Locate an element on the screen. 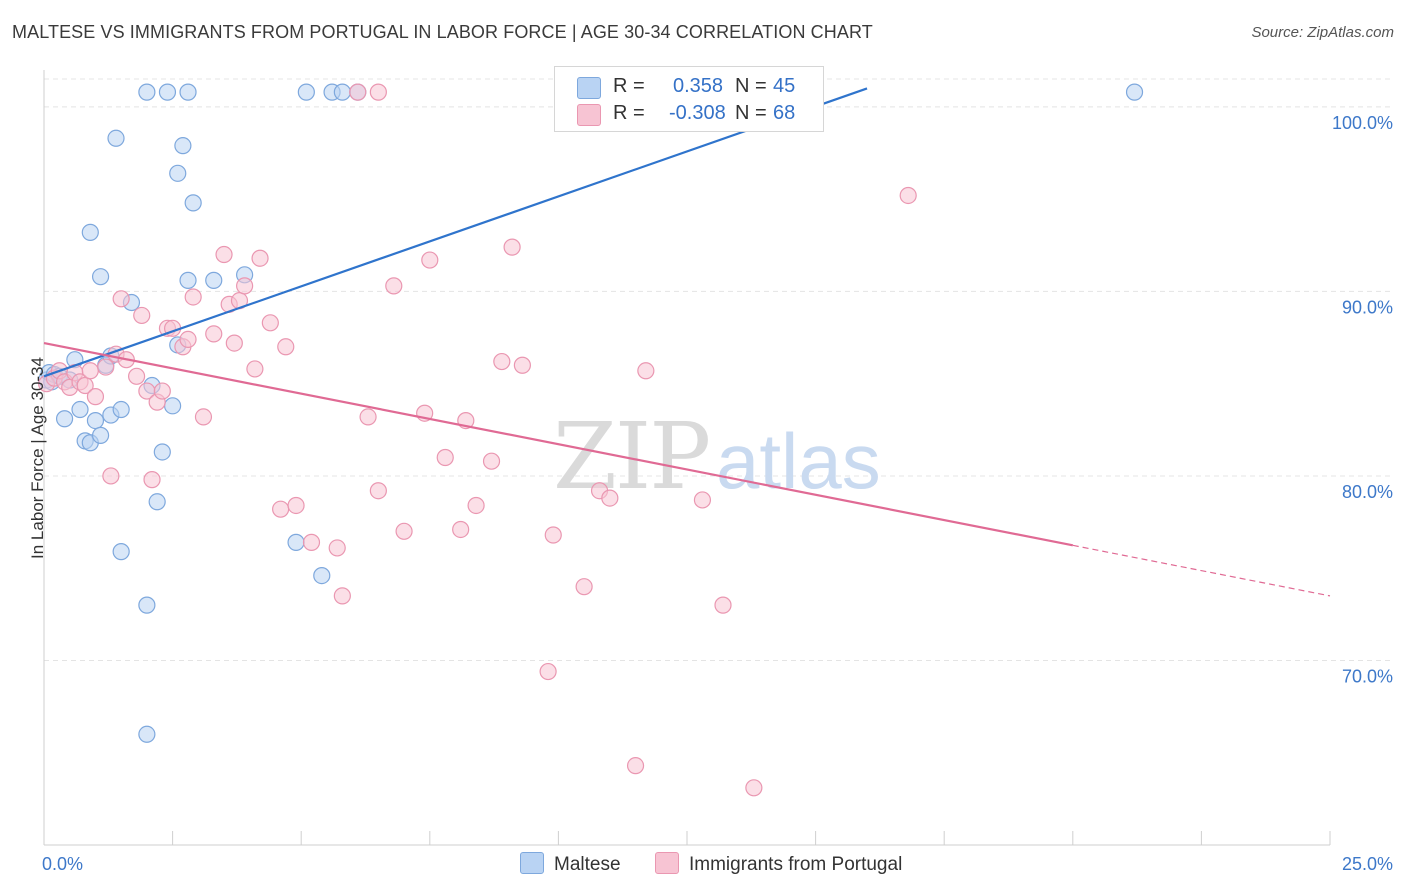  x-tick-label: 25.0% is located at coordinates (1367, 864).